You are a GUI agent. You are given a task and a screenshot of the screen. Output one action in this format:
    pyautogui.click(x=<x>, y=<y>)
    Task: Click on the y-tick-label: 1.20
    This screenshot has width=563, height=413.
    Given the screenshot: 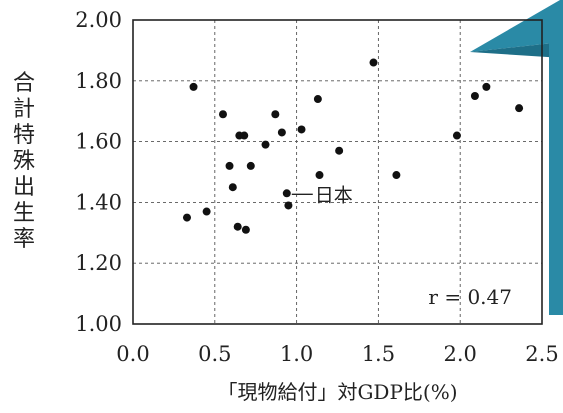 What is the action you would take?
    pyautogui.click(x=98, y=263)
    